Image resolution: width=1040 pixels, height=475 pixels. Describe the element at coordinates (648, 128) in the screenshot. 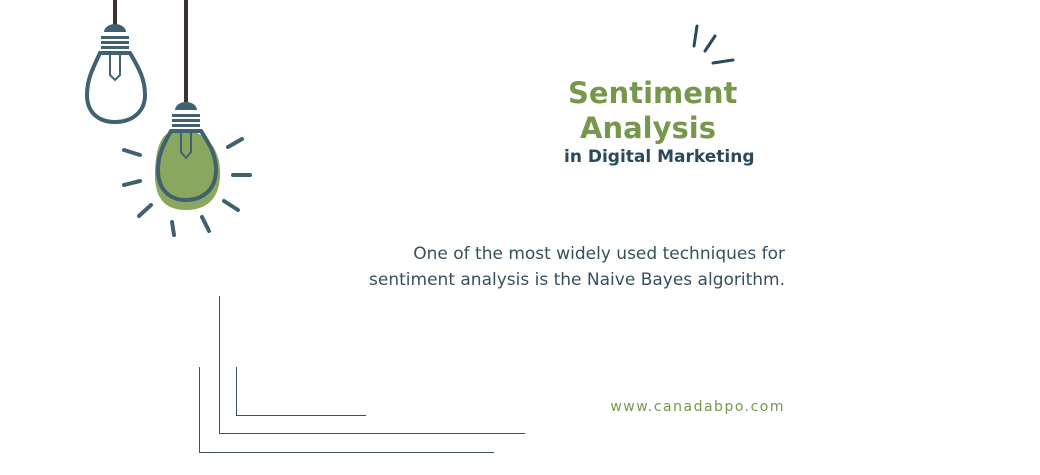

I see `title-line-2: Analysis` at that location.